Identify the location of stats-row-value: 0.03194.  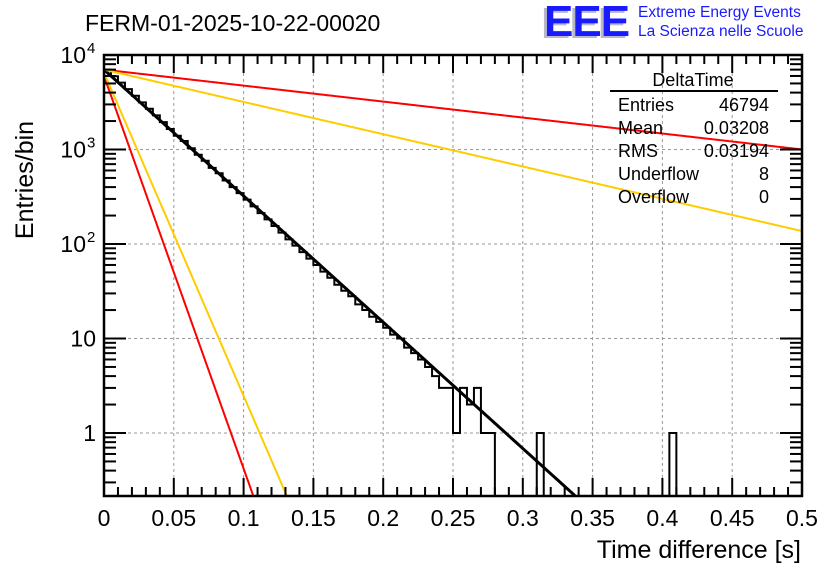
(736, 151).